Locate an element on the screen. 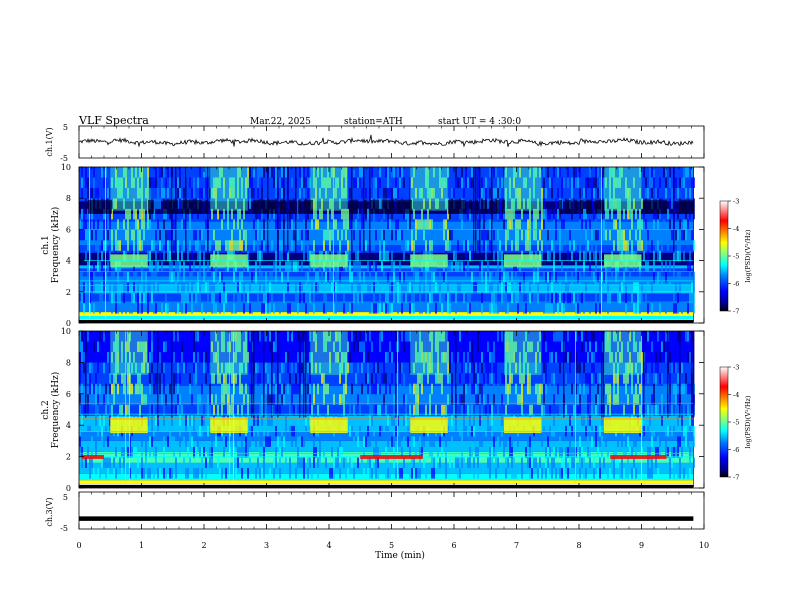  colorbar-tick-label: -3 is located at coordinates (736, 202).